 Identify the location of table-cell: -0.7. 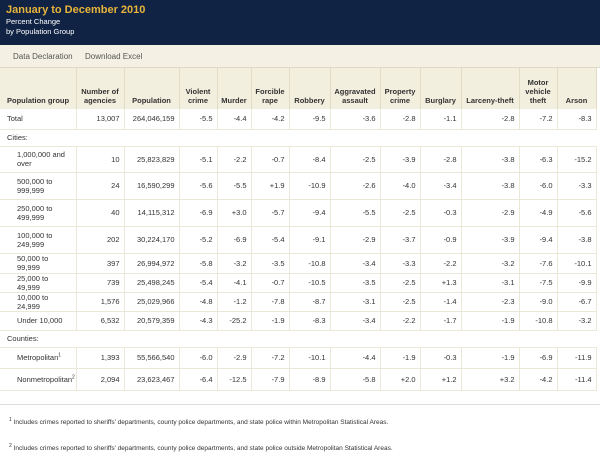
(270, 159).